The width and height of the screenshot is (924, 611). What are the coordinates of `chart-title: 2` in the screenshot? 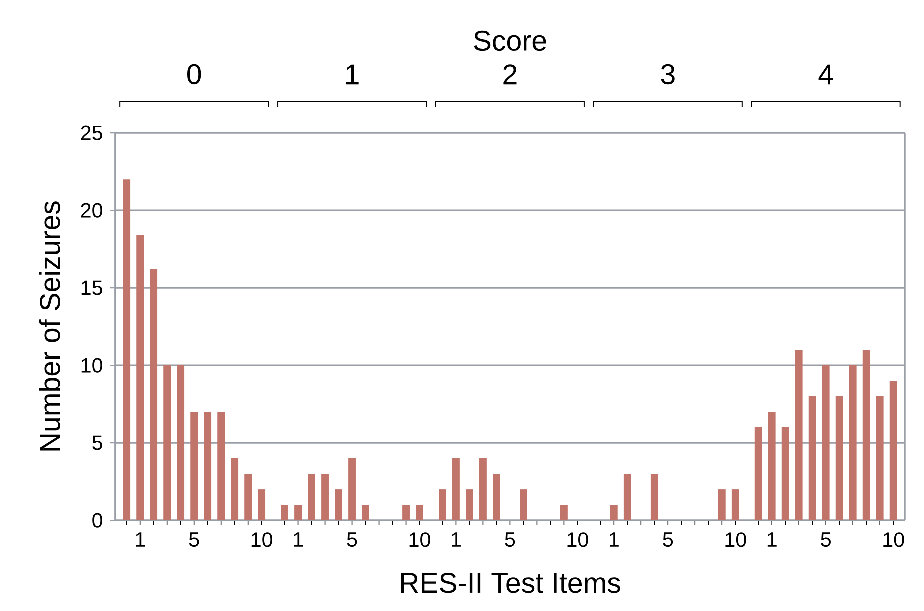 It's located at (510, 74).